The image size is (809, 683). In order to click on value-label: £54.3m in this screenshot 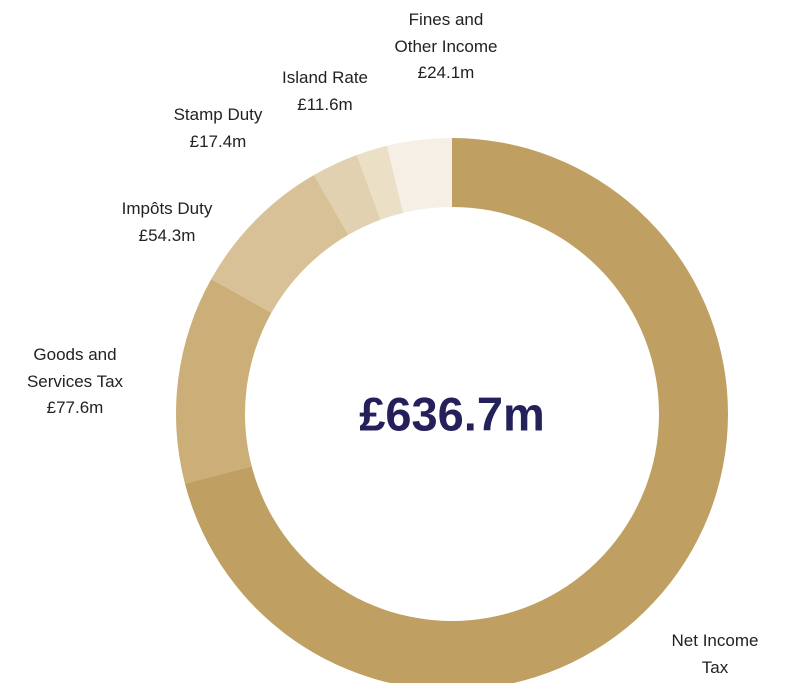, I will do `click(167, 235)`.